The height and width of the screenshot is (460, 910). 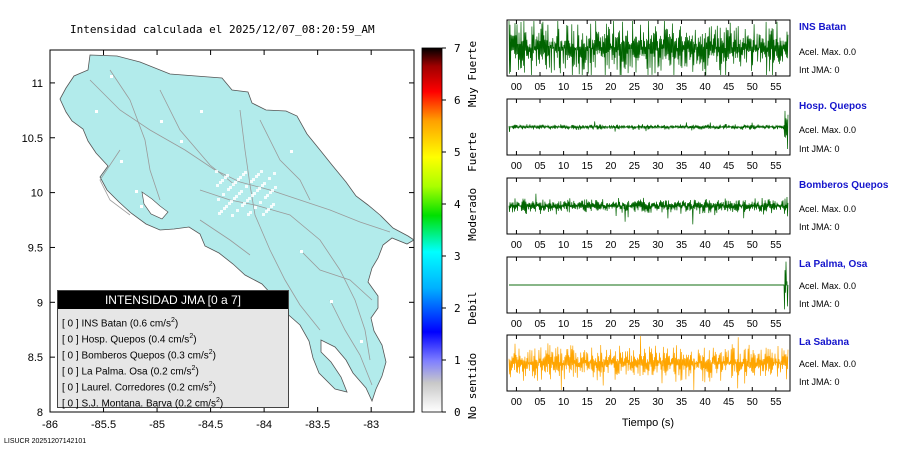 What do you see at coordinates (264, 425) in the screenshot?
I see `map-x-tick-label: -84` at bounding box center [264, 425].